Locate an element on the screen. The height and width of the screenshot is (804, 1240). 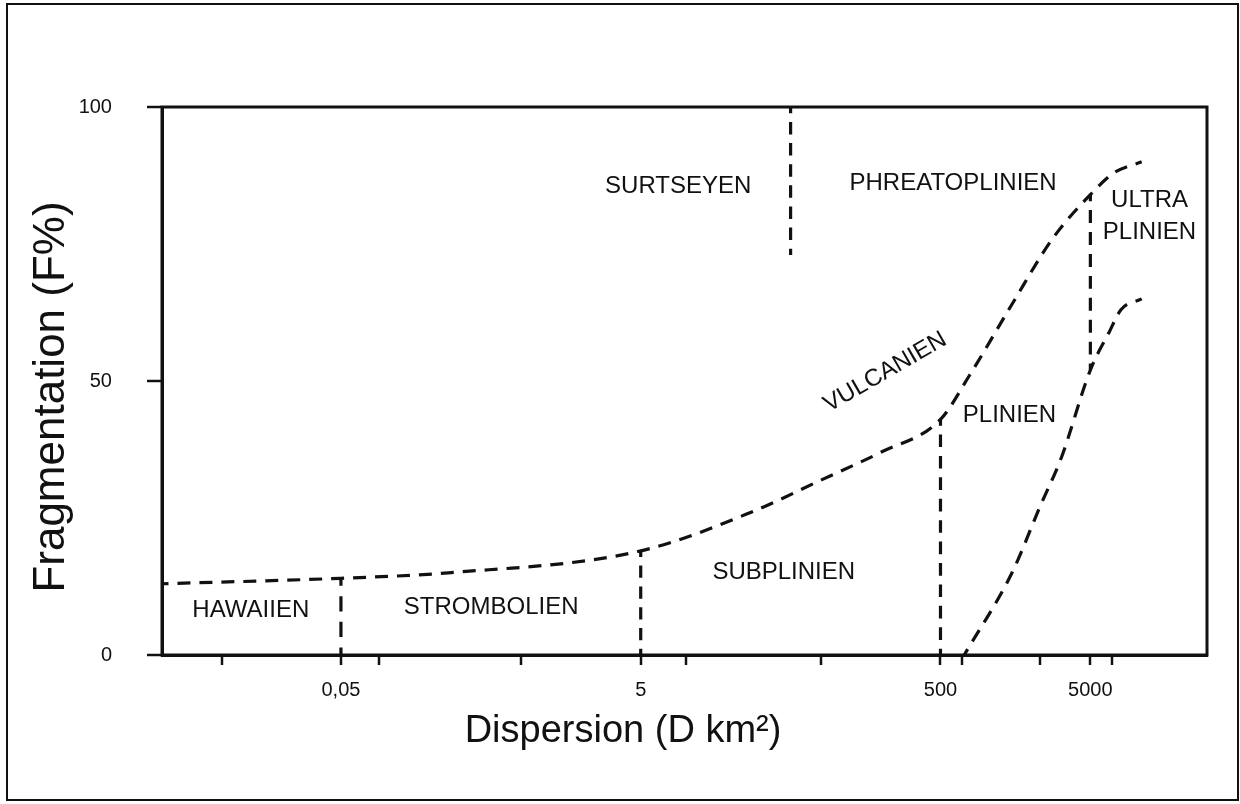
annotation: PLINIEN is located at coordinates (1009, 413).